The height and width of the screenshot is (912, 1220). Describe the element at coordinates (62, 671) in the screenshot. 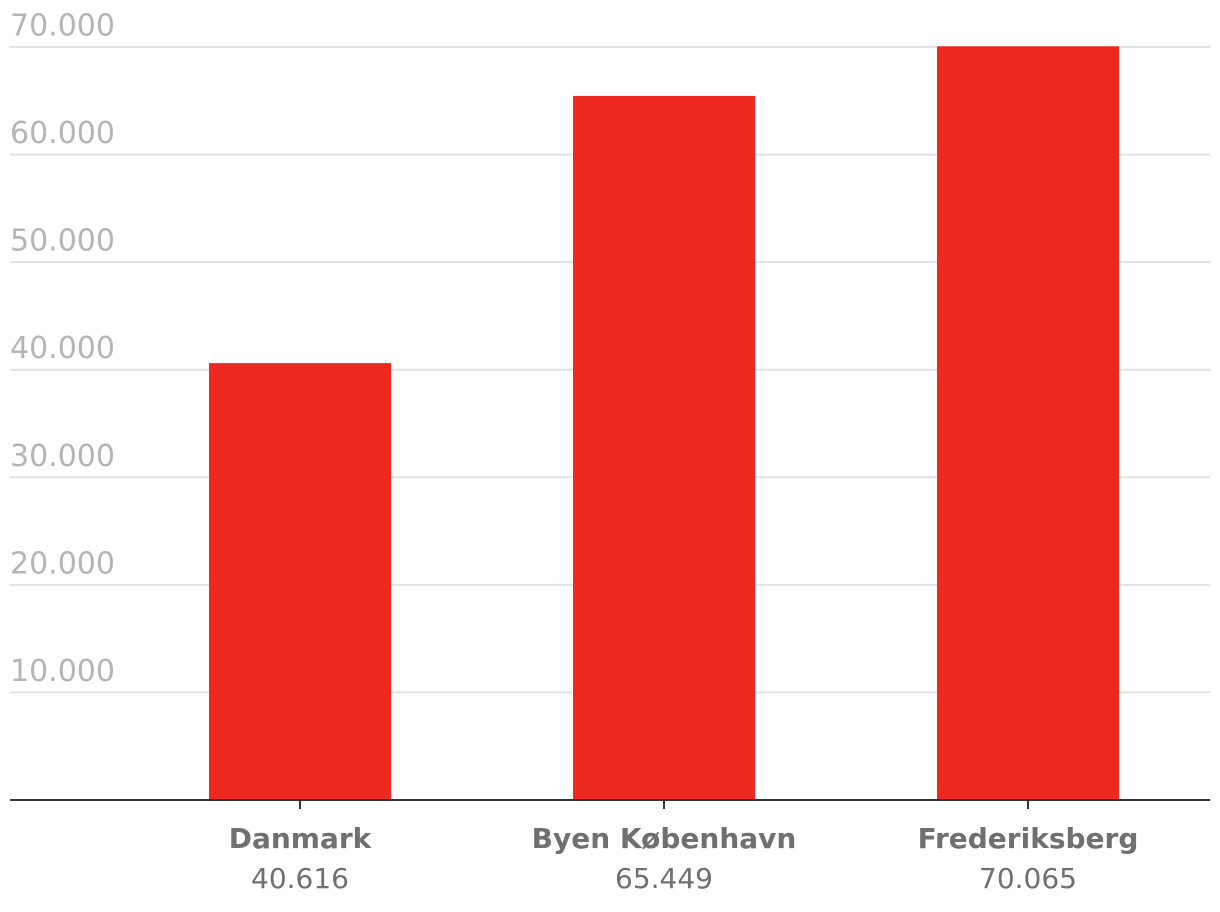

I see `y-tick-label: 10.000` at that location.